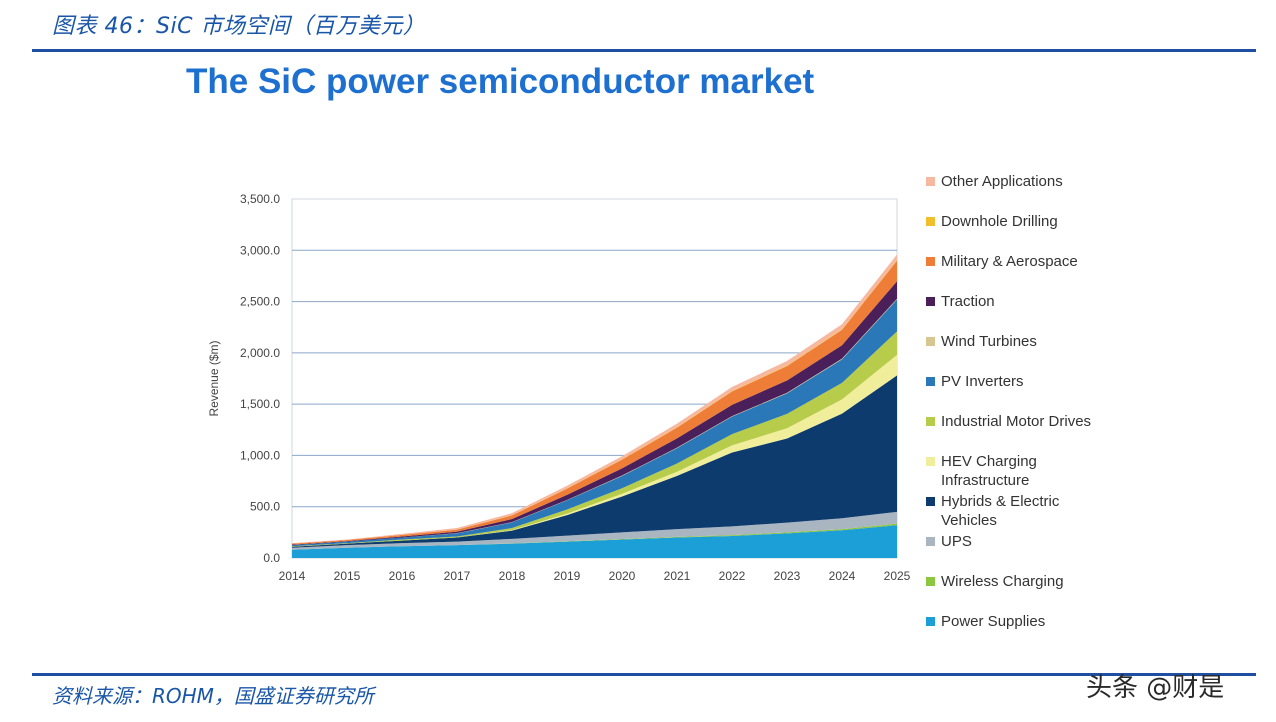  I want to click on legend-label: Wind Turbines, so click(989, 341).